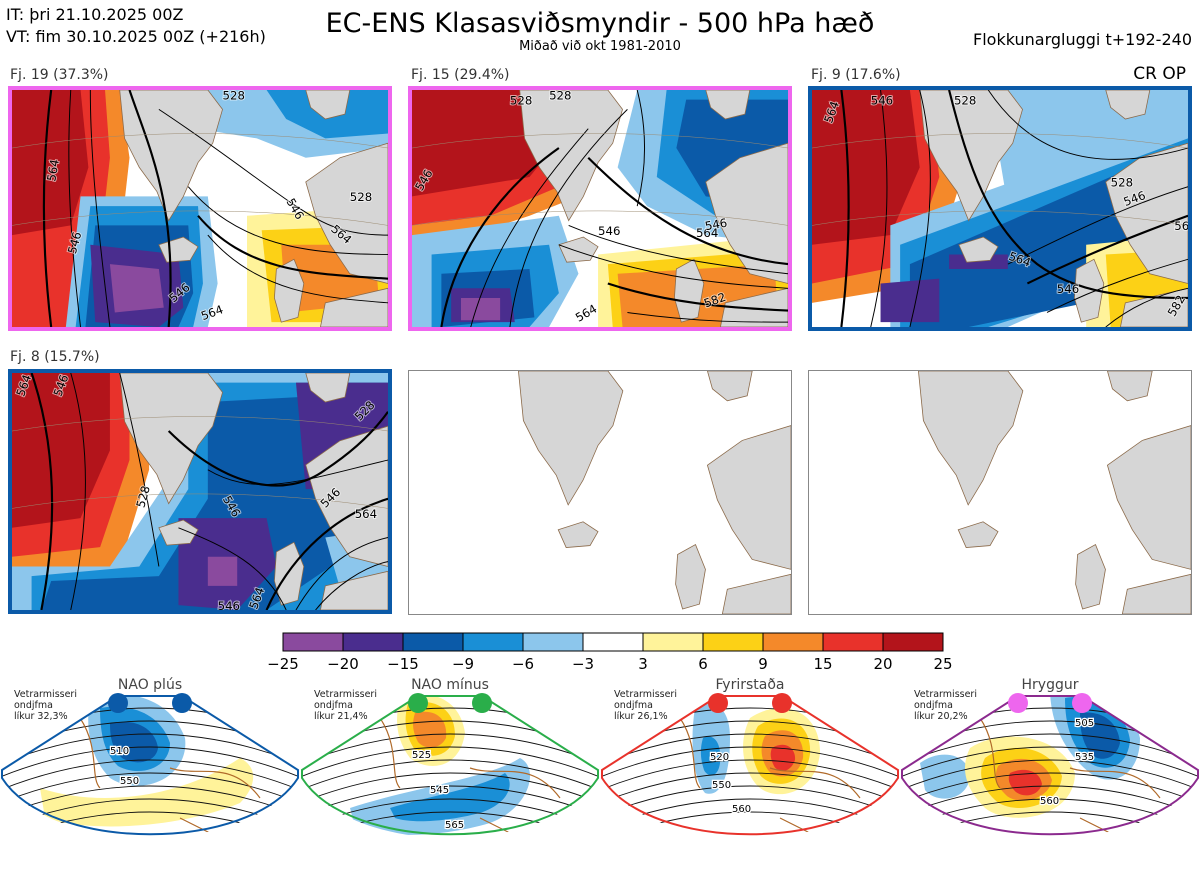 The width and height of the screenshot is (1200, 871). What do you see at coordinates (95, 14) in the screenshot?
I see `initial-time: IT: þri 21.10.2025 00Z` at bounding box center [95, 14].